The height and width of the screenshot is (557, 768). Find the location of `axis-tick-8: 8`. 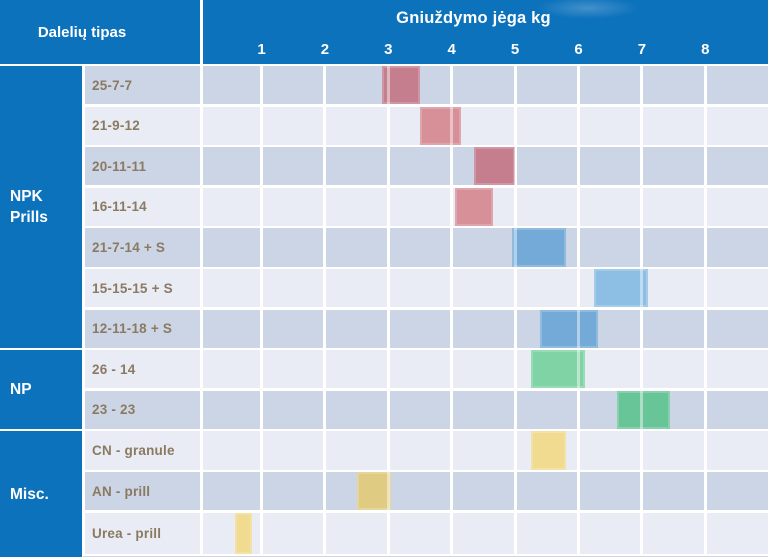

axis-tick-8: 8 is located at coordinates (705, 49).